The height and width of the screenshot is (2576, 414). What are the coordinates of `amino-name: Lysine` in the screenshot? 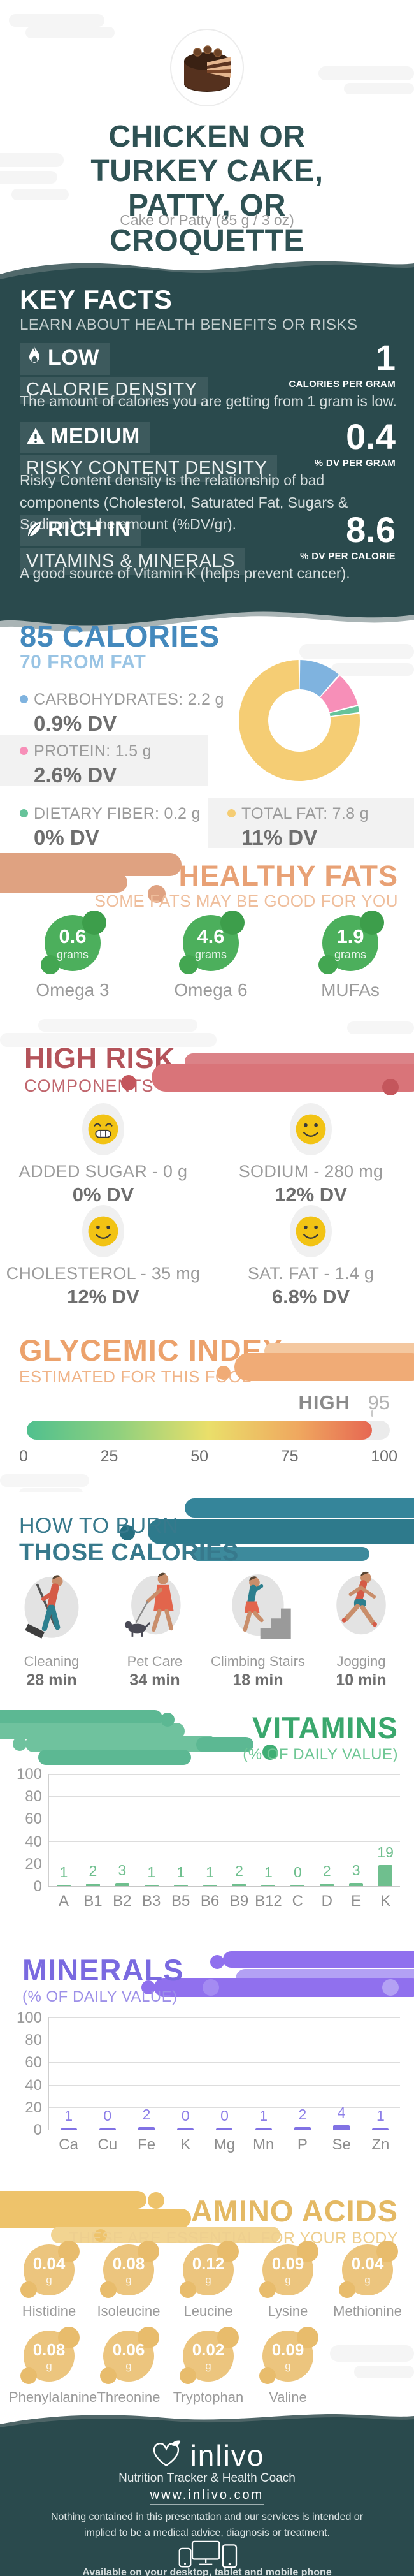 It's located at (288, 2311).